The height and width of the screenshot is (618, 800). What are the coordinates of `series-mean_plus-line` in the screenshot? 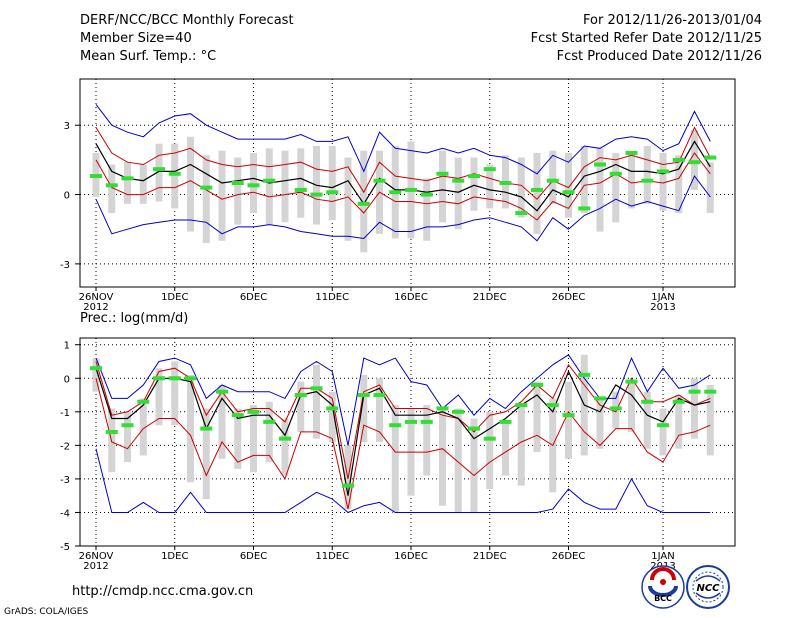 It's located at (403, 163).